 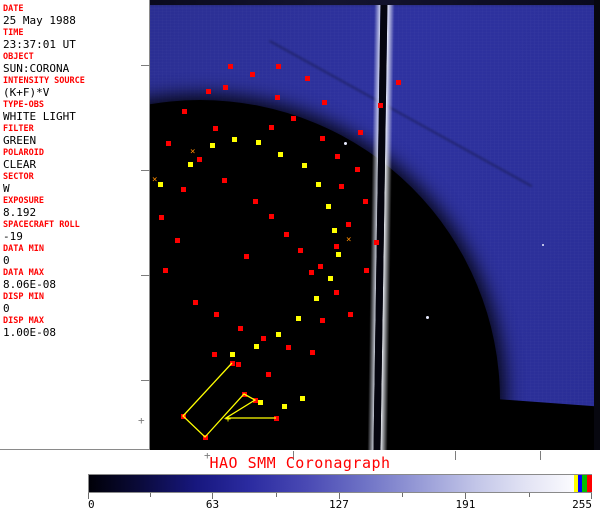 What do you see at coordinates (76, 303) in the screenshot?
I see `metadata-field: DISP MIN 0` at bounding box center [76, 303].